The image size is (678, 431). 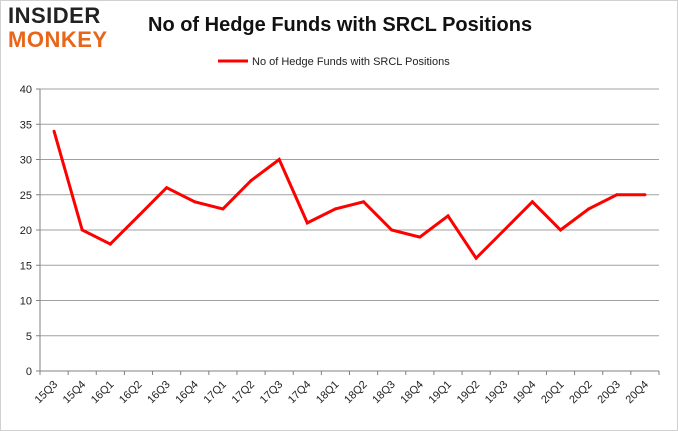 What do you see at coordinates (26, 90) in the screenshot?
I see `y-tick-label: 40` at bounding box center [26, 90].